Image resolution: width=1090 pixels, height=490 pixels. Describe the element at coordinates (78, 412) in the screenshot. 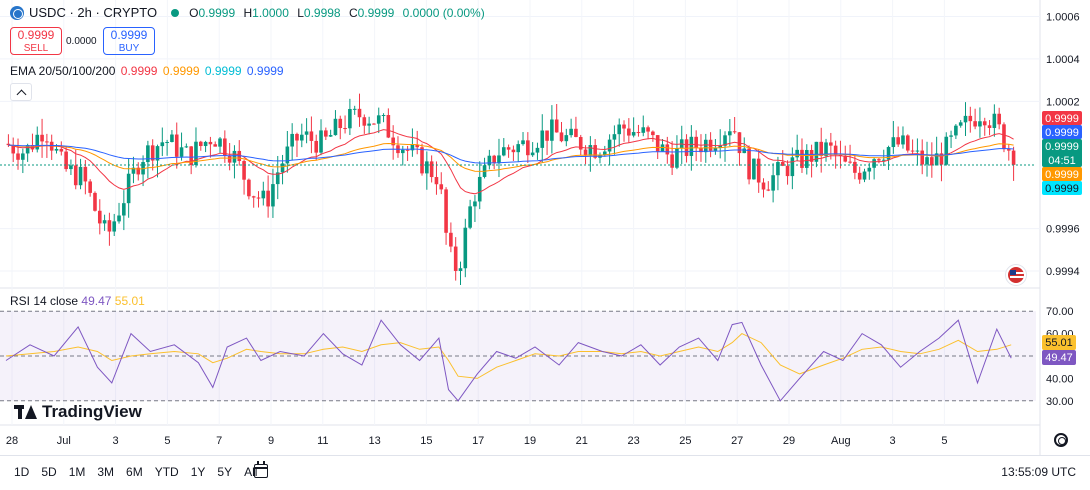

I see `tradingview-logo: TradingView` at that location.